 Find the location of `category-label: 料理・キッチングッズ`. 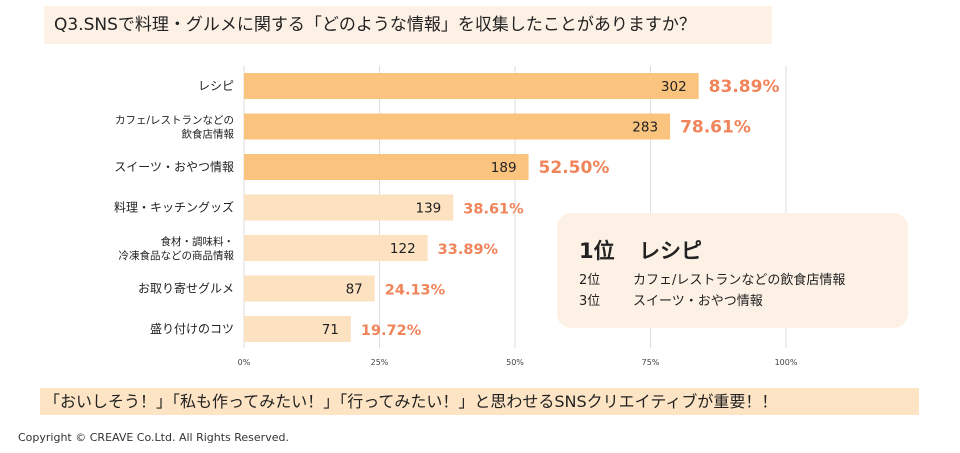

category-label: 料理・キッチングッズ is located at coordinates (174, 207).